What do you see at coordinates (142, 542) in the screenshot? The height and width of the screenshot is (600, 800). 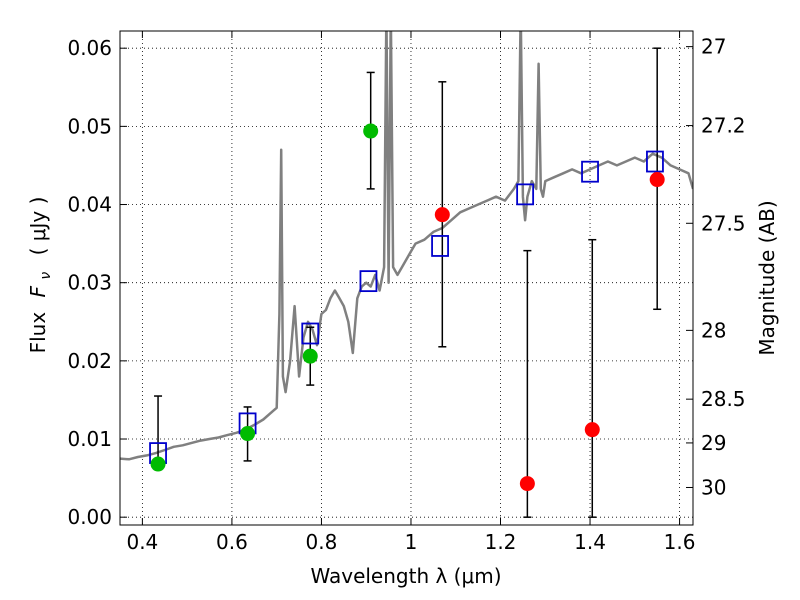 I see `x-tick-label: 0.4` at bounding box center [142, 542].